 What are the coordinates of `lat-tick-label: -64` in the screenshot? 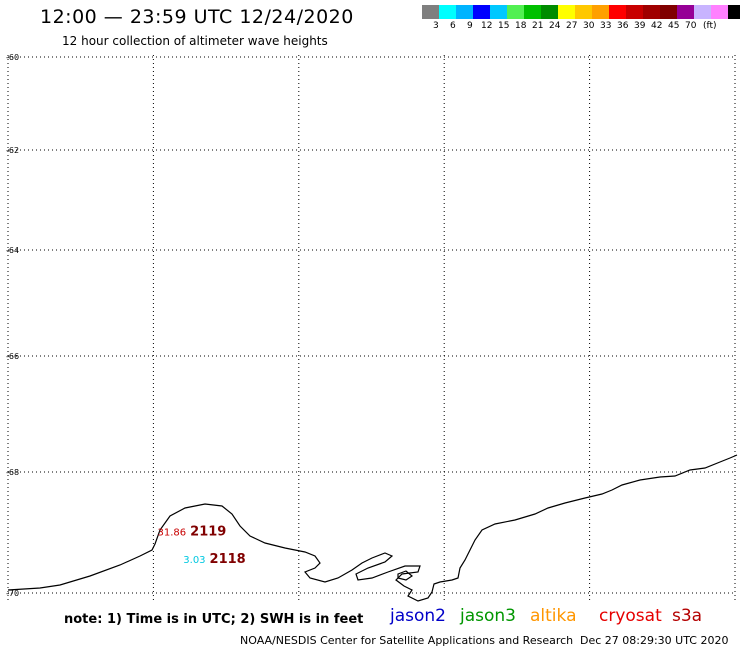 It's located at (12, 250).